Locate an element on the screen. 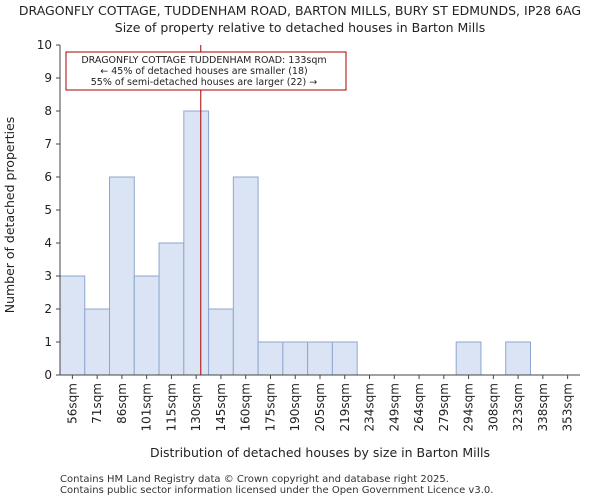  y-tick-label: 1 is located at coordinates (48, 342).